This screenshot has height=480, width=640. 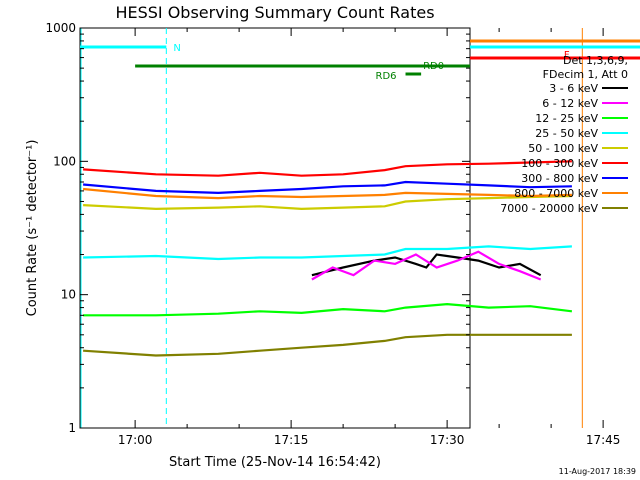 I want to click on legend-entry: 800 - 7000 keV, so click(x=556, y=193).